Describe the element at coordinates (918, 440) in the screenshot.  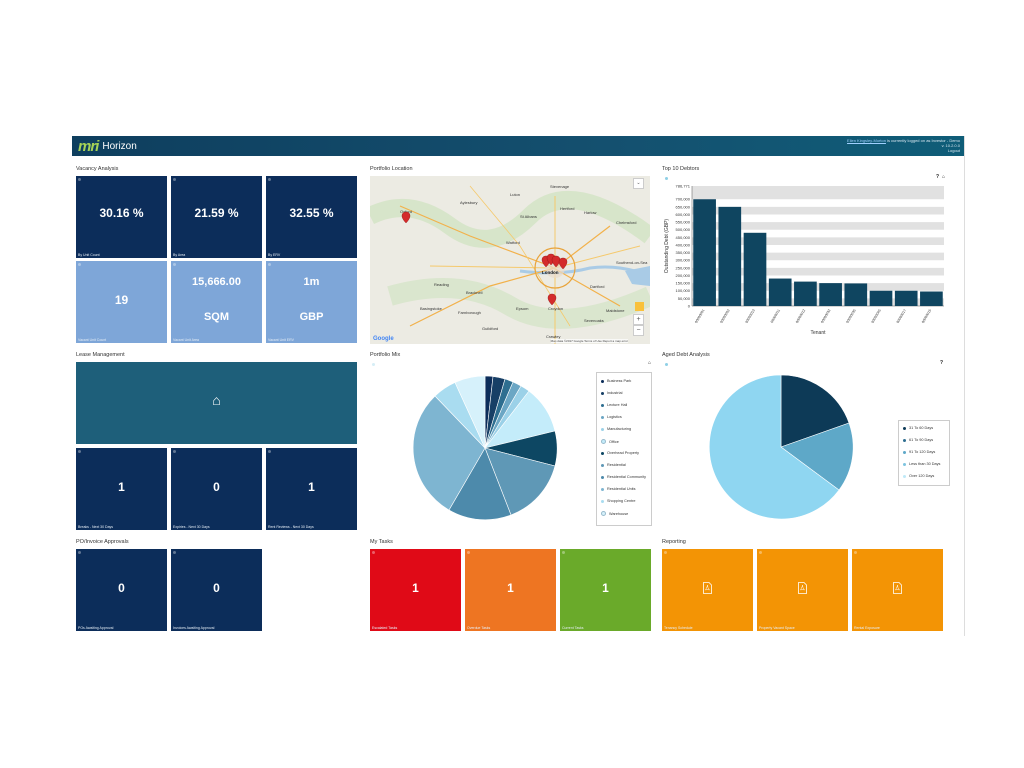
I see `legend-item: 61 To 90 Days` at that location.